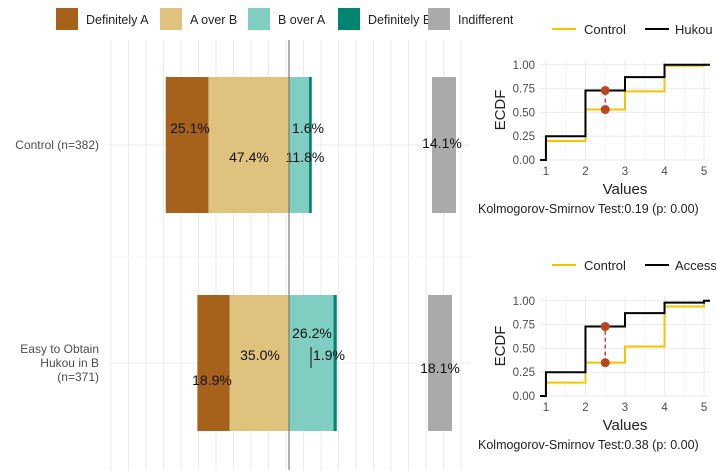 This screenshot has width=716, height=471. I want to click on category-label: (n=371), so click(78, 377).